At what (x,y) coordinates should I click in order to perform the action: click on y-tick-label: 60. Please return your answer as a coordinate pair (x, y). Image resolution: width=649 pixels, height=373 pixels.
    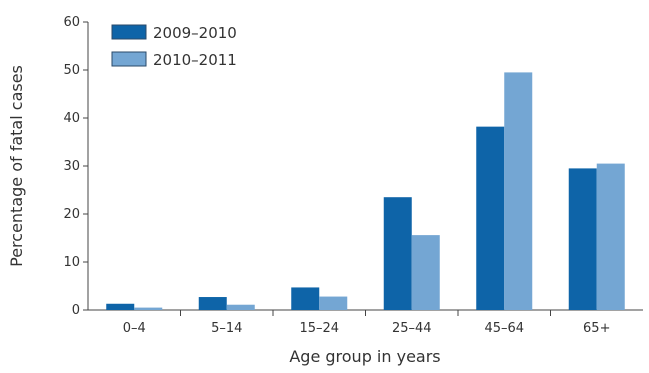
    Looking at the image, I should click on (71, 22).